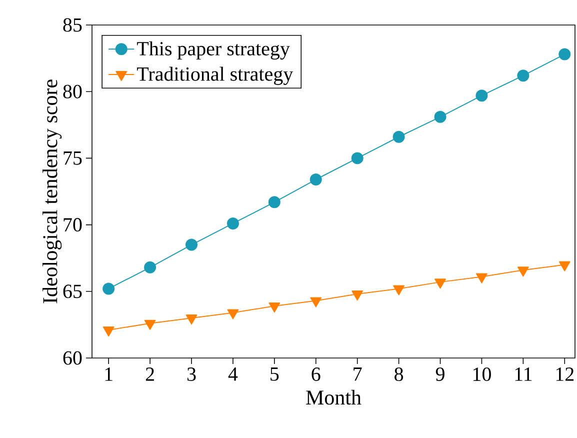  Describe the element at coordinates (523, 374) in the screenshot. I see `x-tick-label: 11` at that location.